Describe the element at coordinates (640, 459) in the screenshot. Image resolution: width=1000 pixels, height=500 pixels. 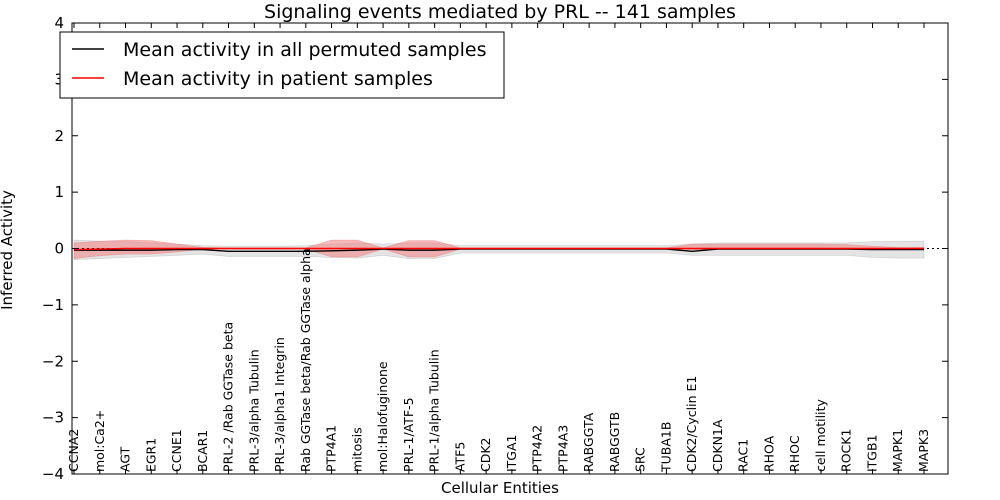
I see `x-tick-label: SRC` at that location.